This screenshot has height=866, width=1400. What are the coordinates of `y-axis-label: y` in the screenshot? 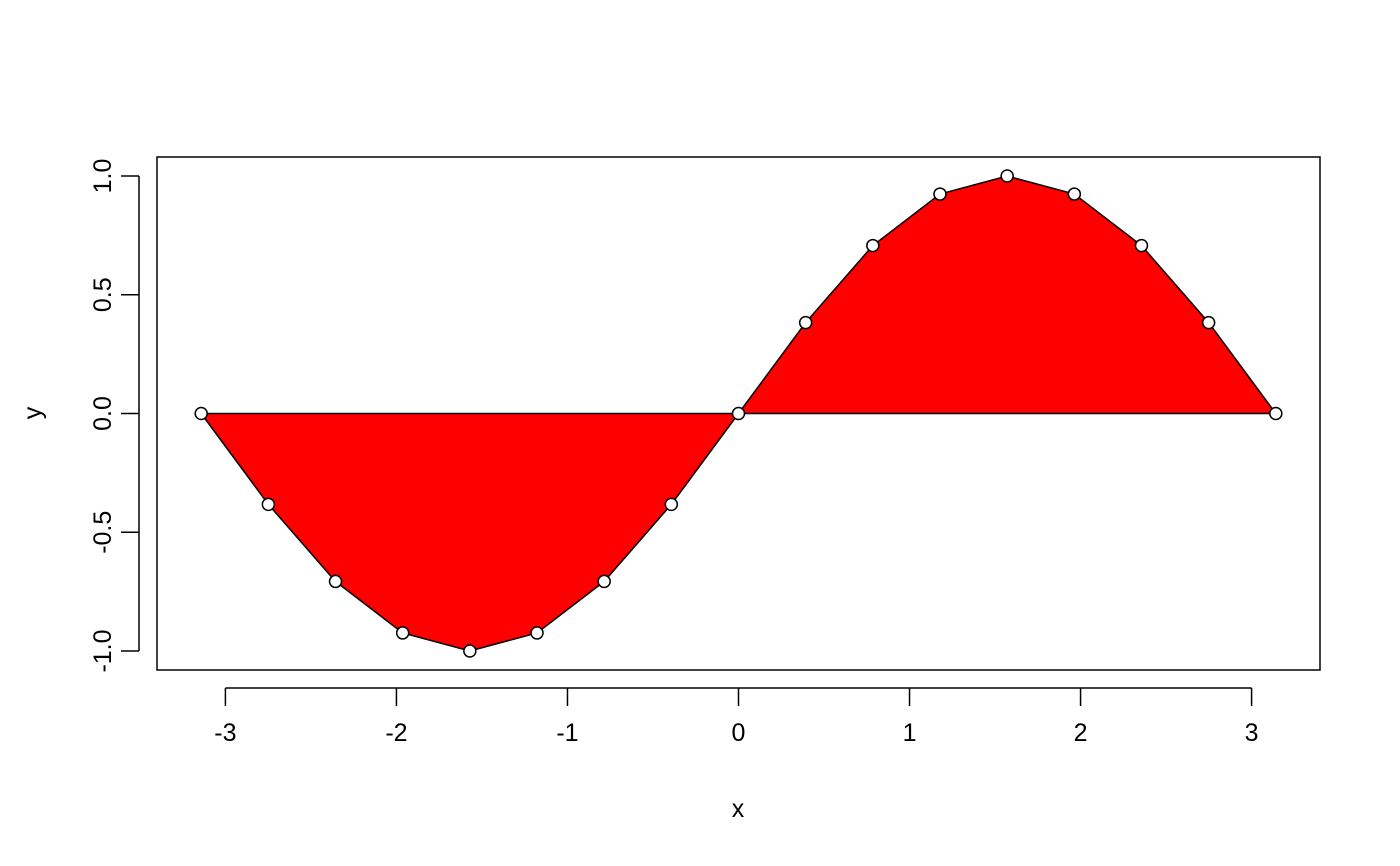 It's located at (33, 412).